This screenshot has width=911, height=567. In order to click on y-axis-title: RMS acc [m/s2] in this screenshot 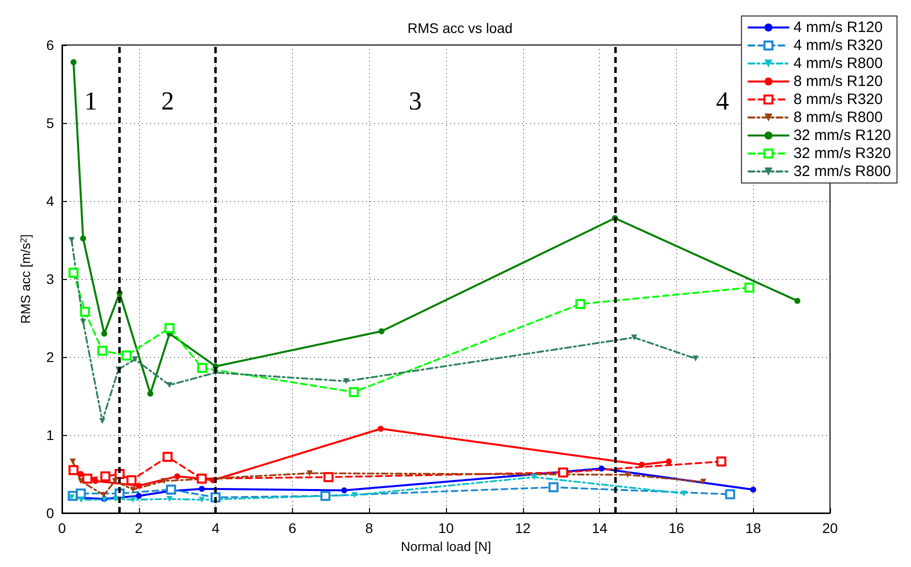, I will do `click(25, 279)`.